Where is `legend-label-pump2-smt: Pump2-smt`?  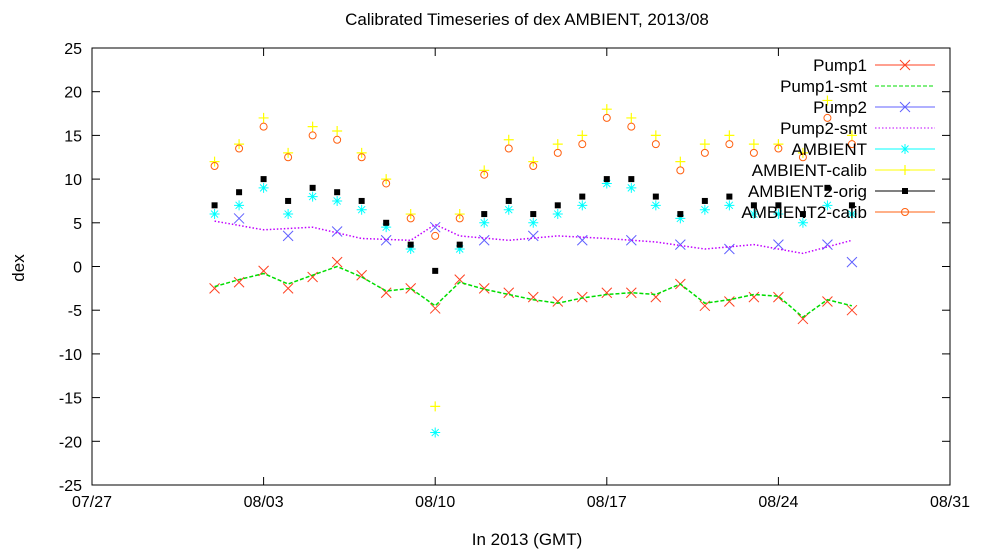
legend-label-pump2-smt: Pump2-smt is located at coordinates (823, 128).